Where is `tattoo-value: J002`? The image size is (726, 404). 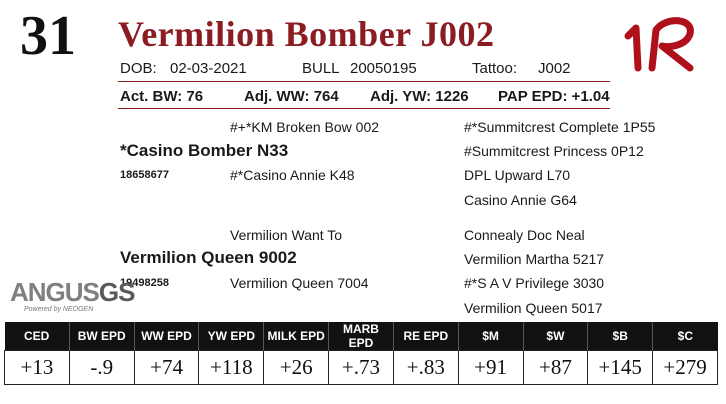 tattoo-value: J002 is located at coordinates (554, 68).